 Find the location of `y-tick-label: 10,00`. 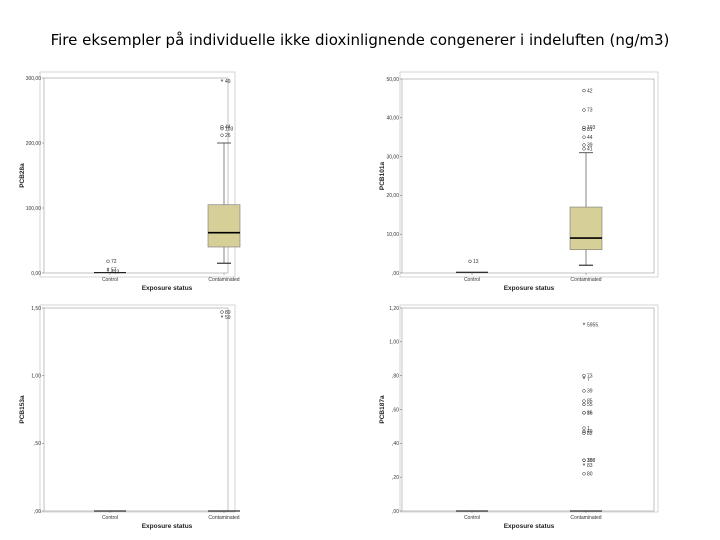

y-tick-label: 10,00 is located at coordinates (392, 235).